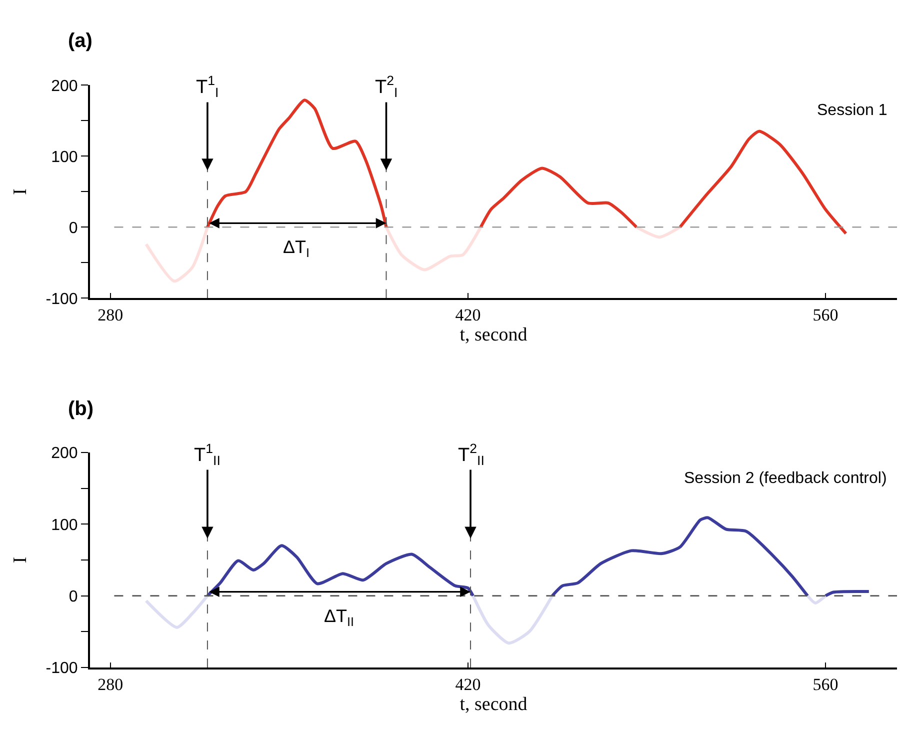 The height and width of the screenshot is (740, 900). What do you see at coordinates (785, 478) in the screenshot?
I see `annotation: Session 2 (feedback control)` at bounding box center [785, 478].